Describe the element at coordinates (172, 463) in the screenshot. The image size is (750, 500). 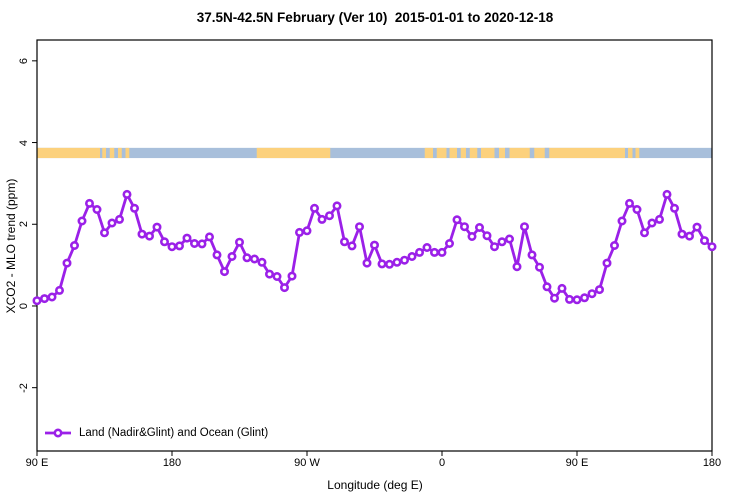
I see `x-tick-label: 180` at that location.